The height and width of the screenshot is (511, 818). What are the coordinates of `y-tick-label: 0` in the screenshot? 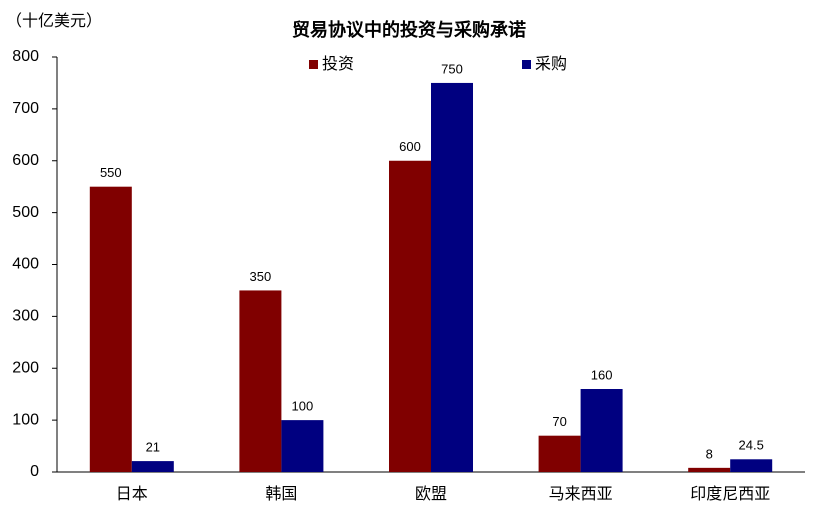 It's located at (34, 471).